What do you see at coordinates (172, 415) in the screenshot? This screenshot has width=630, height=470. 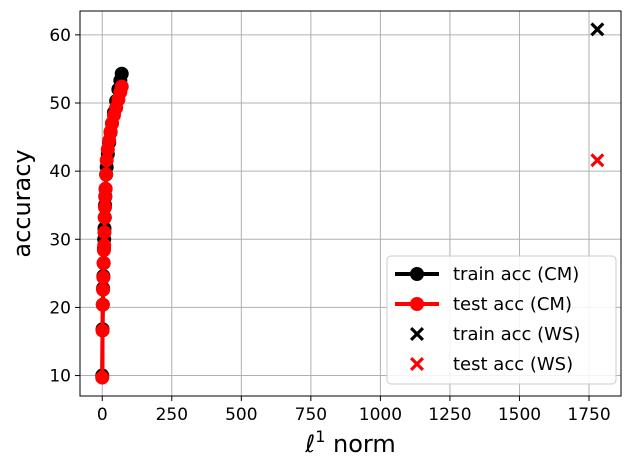 I see `x-tick-label: 250` at bounding box center [172, 415].